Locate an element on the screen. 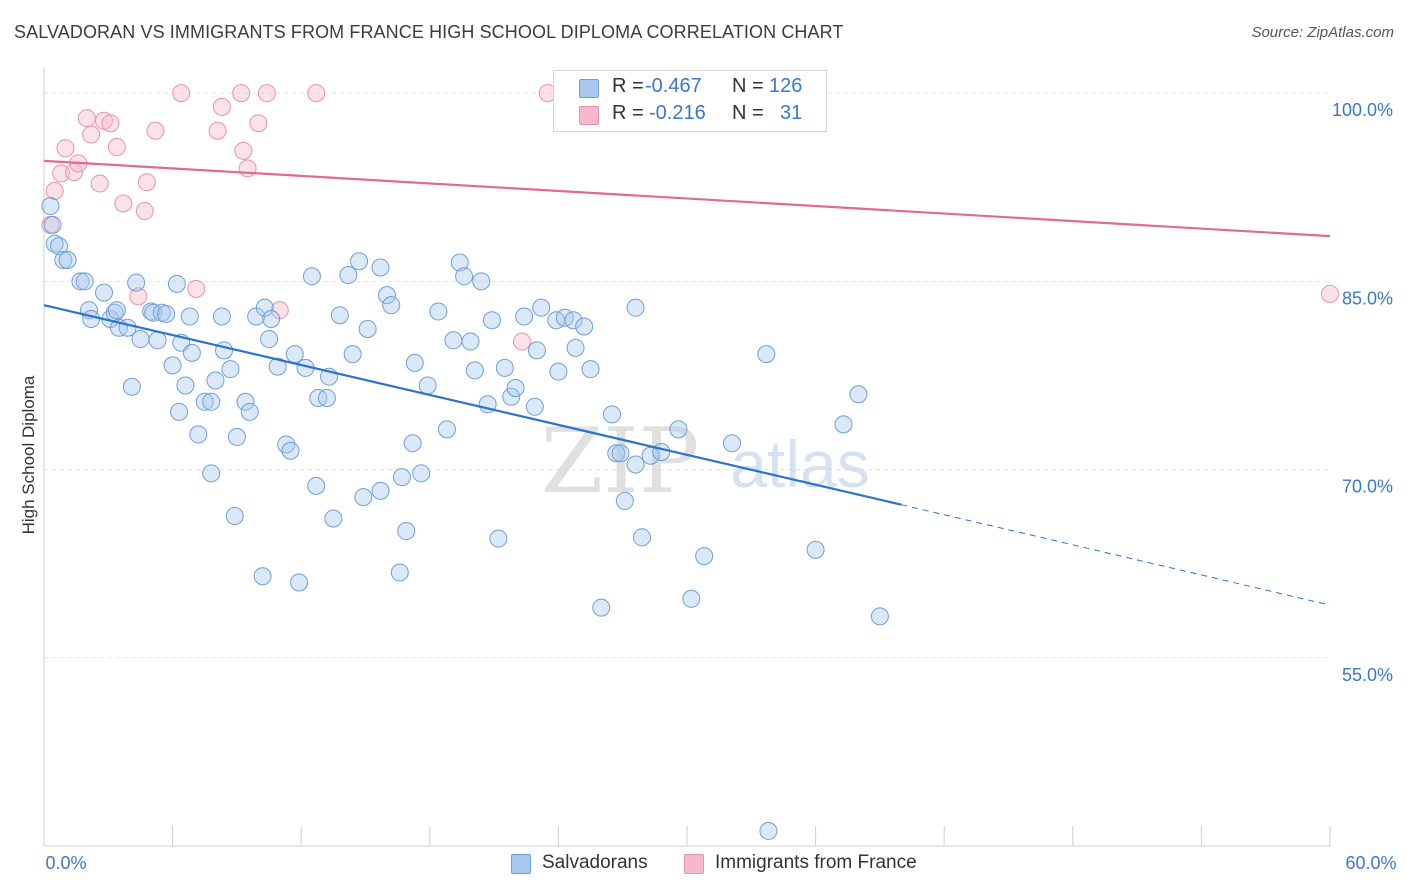 This screenshot has width=1406, height=892. legend-r-value: -0.467 is located at coordinates (673, 86).